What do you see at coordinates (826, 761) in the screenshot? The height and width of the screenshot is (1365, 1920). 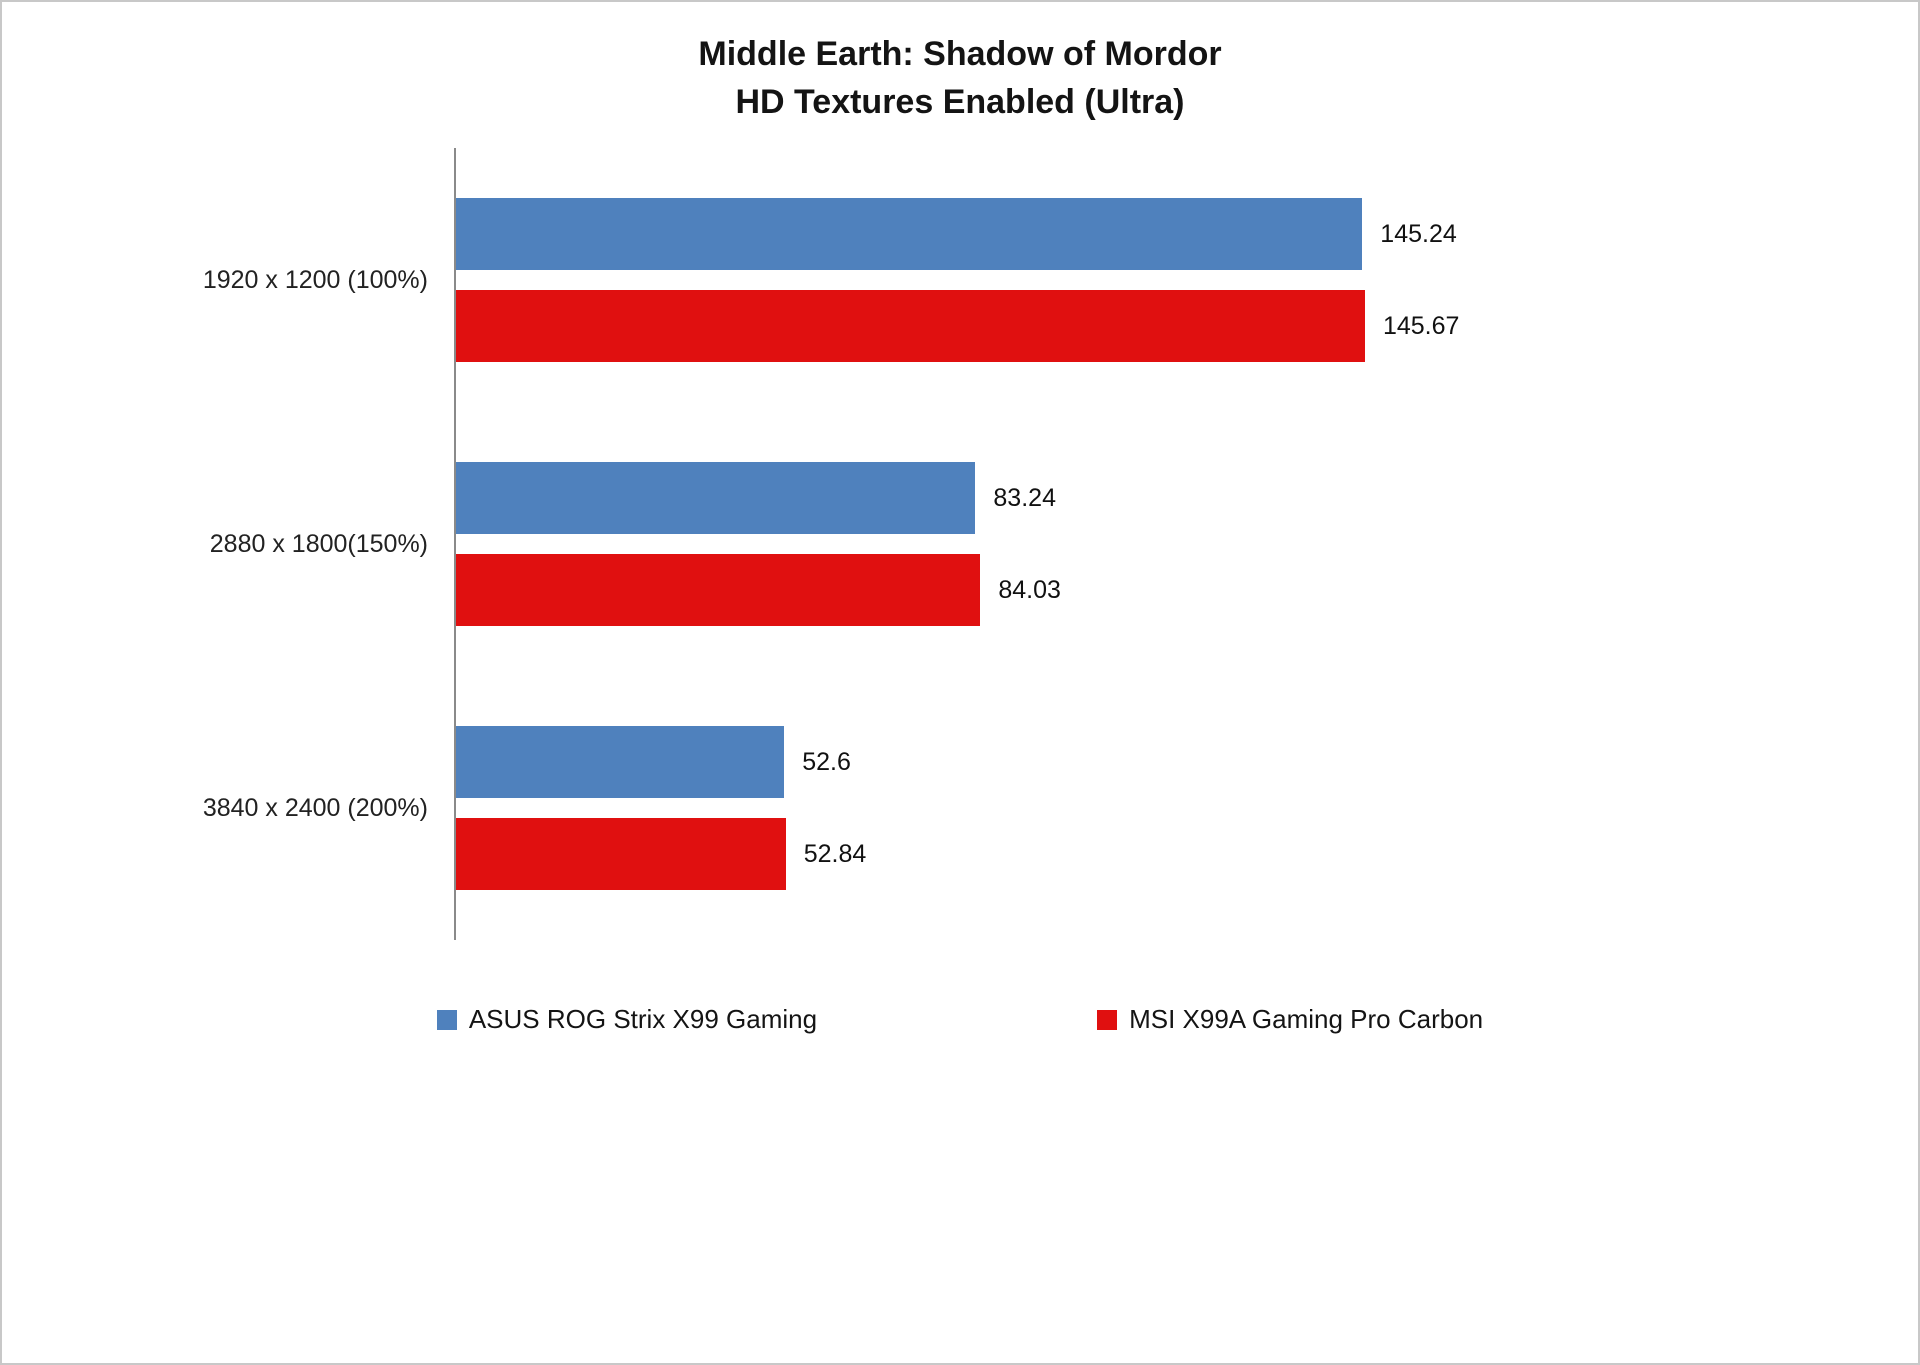 I see `bar-value-label: 52.6` at bounding box center [826, 761].